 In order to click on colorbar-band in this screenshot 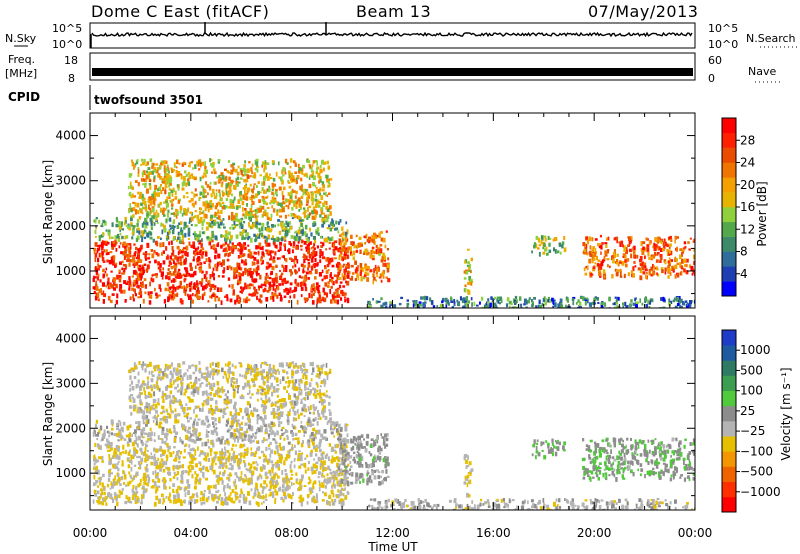, I will do `click(729, 200)`.